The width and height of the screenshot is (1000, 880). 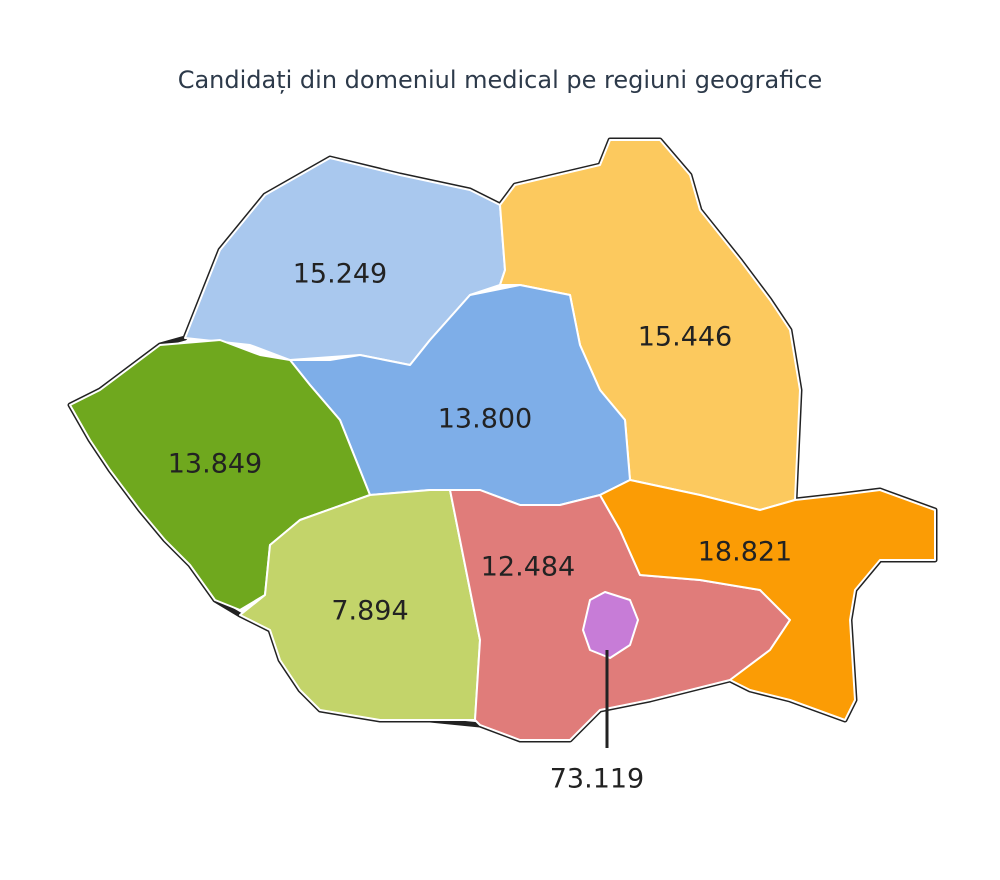 What do you see at coordinates (685, 337) in the screenshot?
I see `region-label: 15.446` at bounding box center [685, 337].